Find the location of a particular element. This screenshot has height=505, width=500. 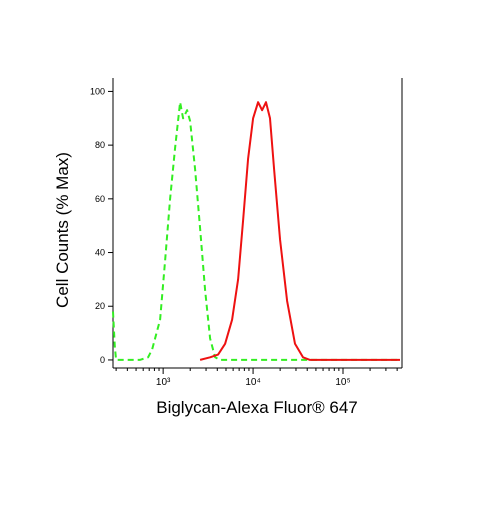

x-axis-label: Biglycan-Alexa Fluor® 647 is located at coordinates (257, 407).